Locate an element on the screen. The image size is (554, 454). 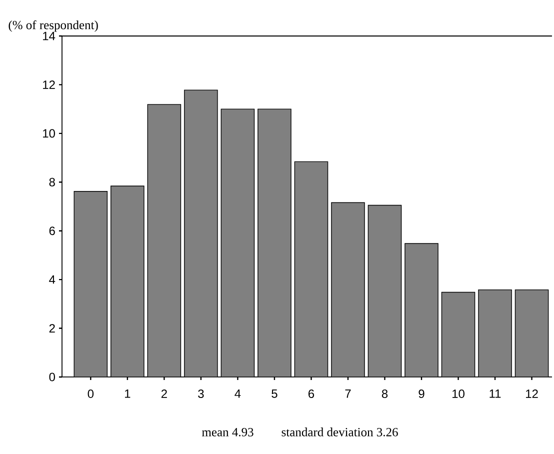
y-tick-label: 12 is located at coordinates (49, 84).